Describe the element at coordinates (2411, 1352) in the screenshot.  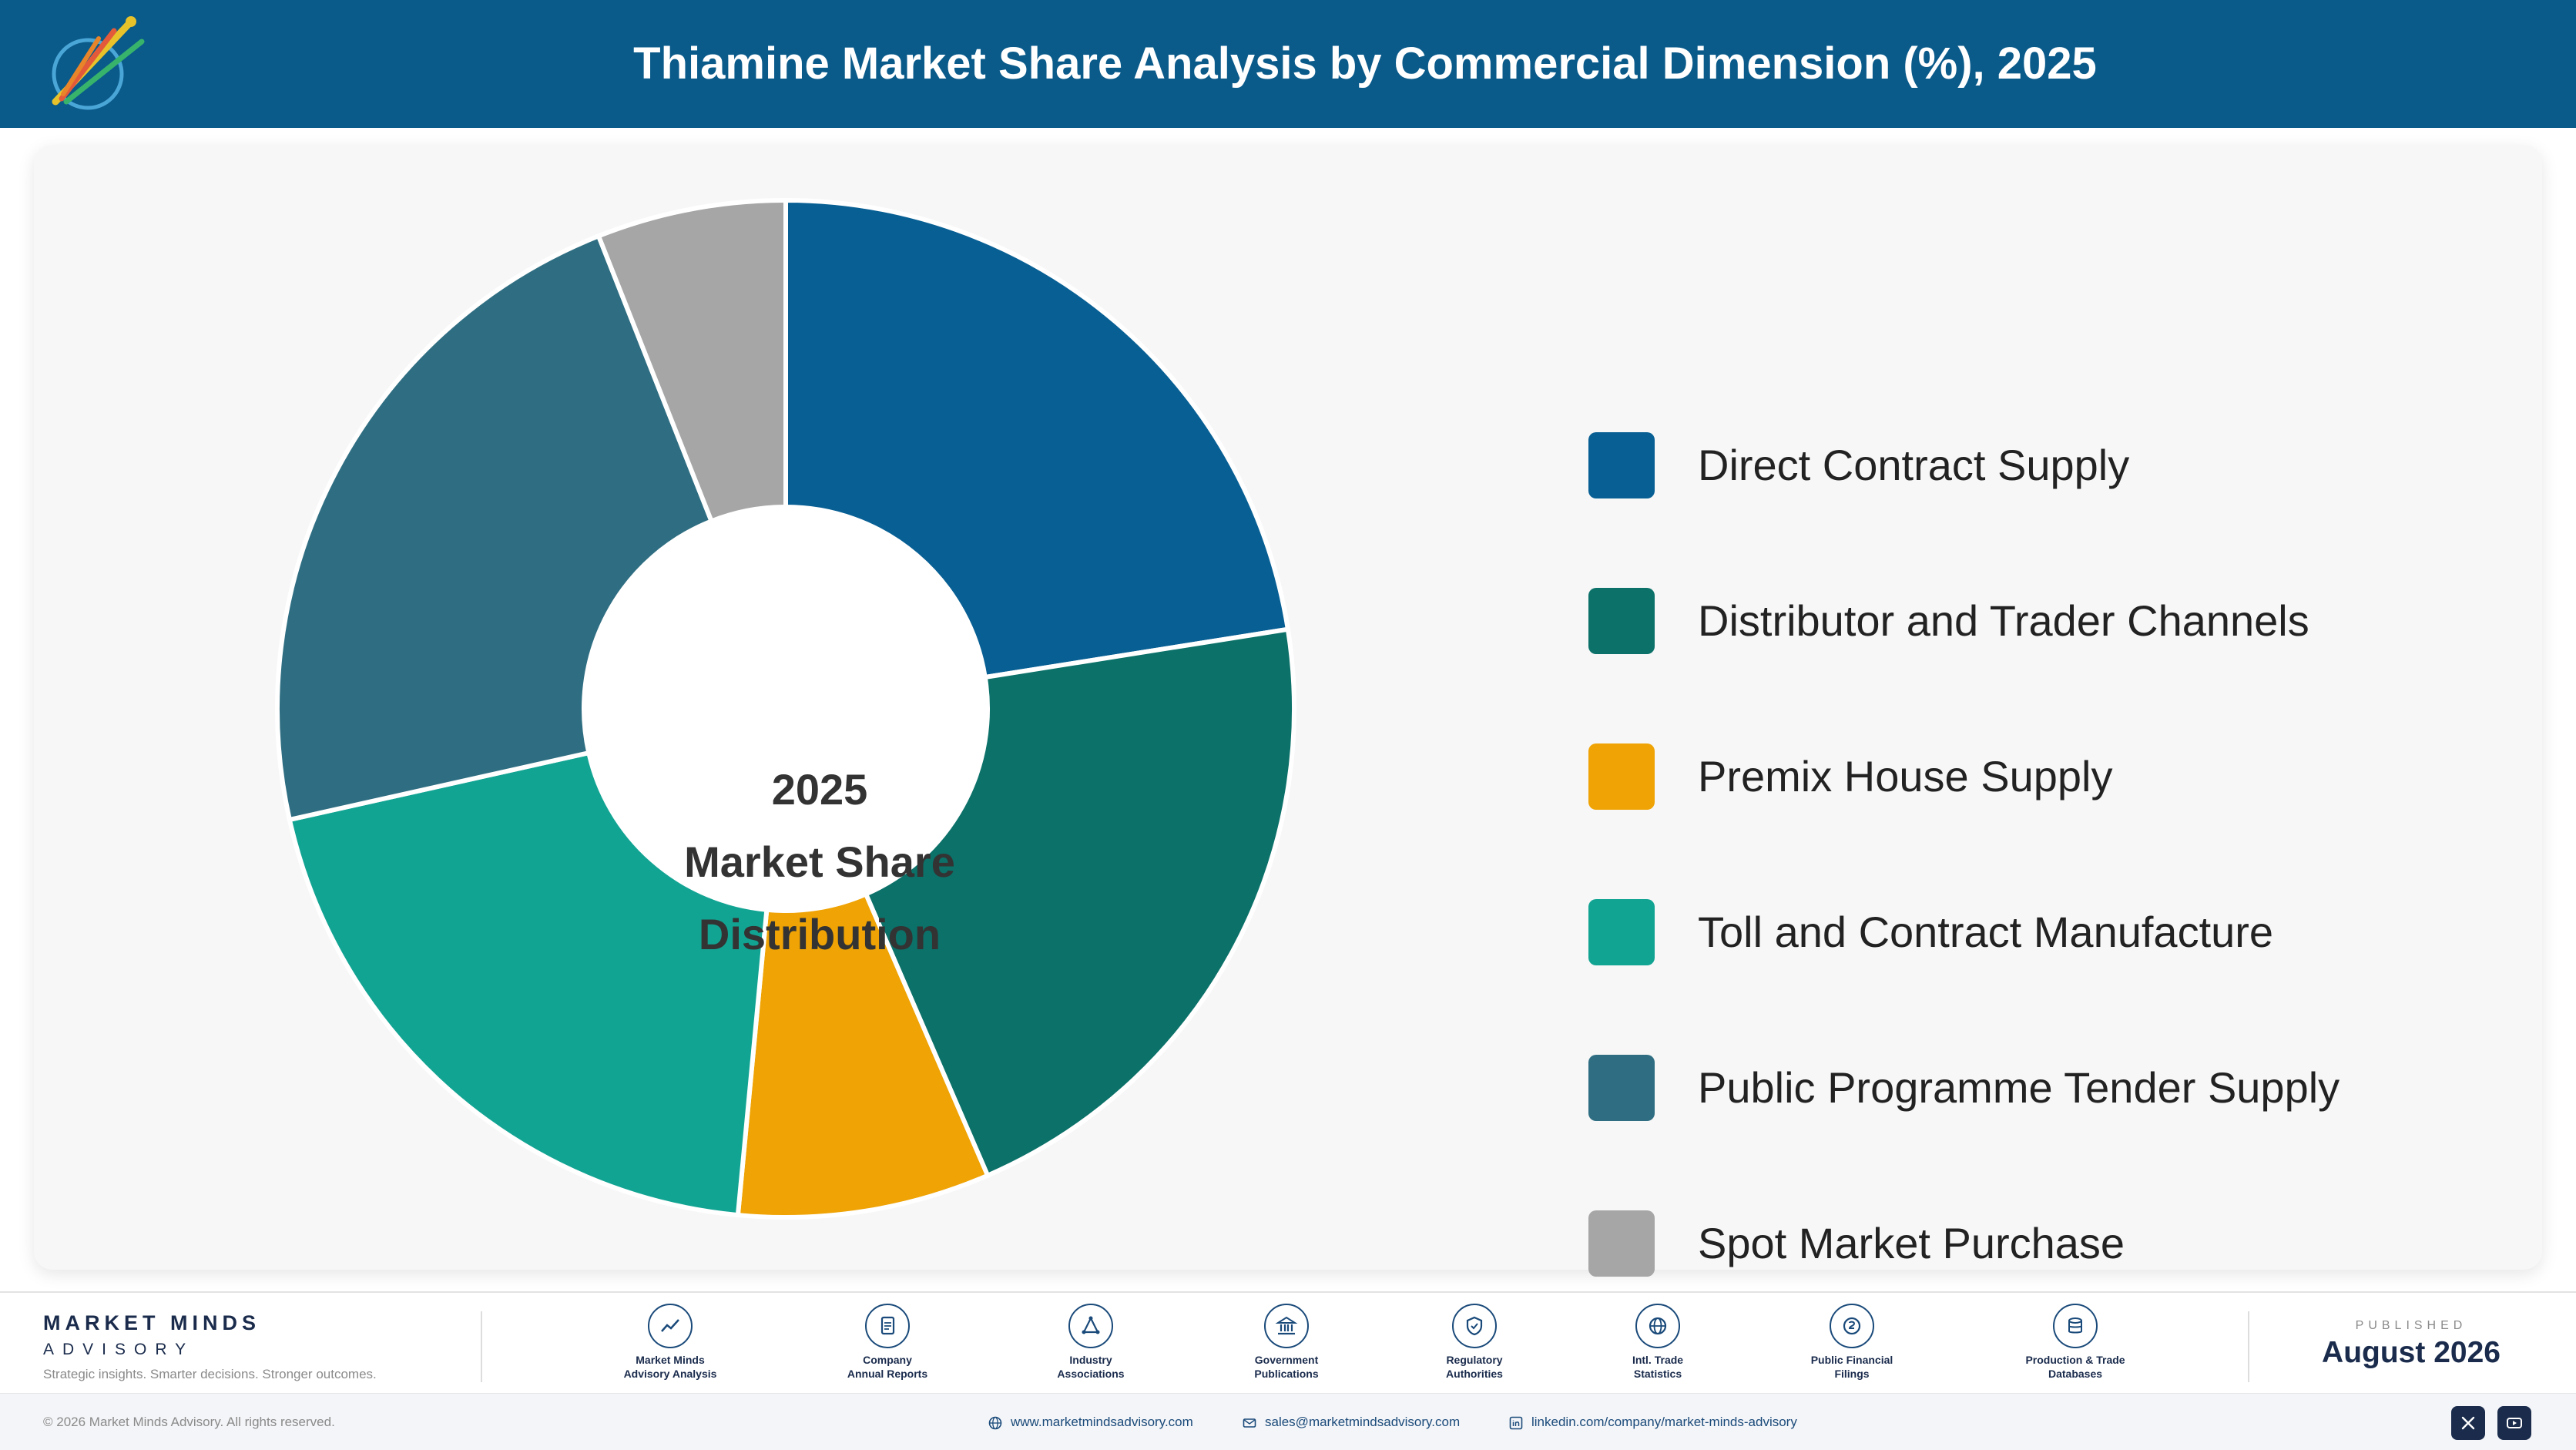
I see `published-date: August 2026` at that location.